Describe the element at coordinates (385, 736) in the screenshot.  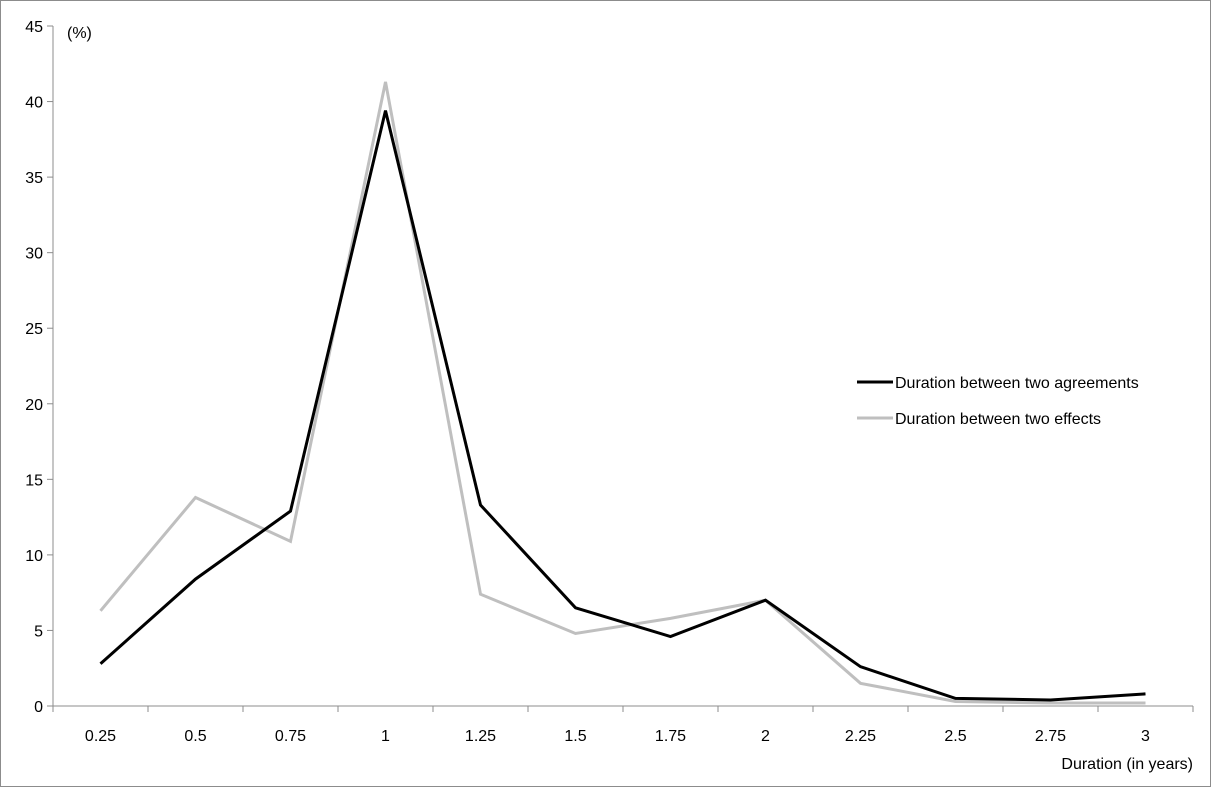
I see `x-tick-label: 1` at that location.